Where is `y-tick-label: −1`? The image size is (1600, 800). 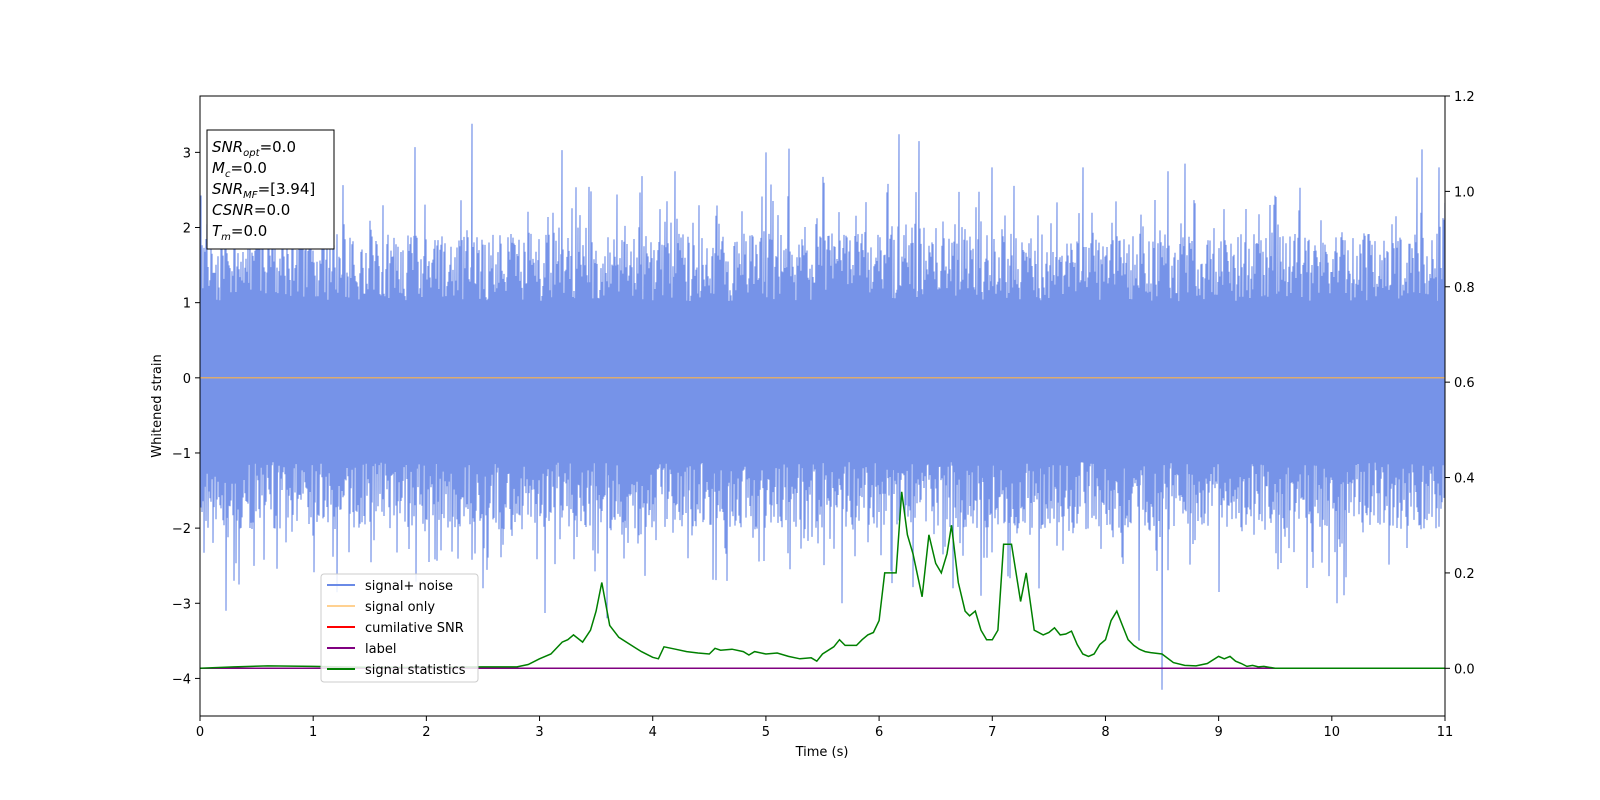
y-tick-label: −1 is located at coordinates (181, 454).